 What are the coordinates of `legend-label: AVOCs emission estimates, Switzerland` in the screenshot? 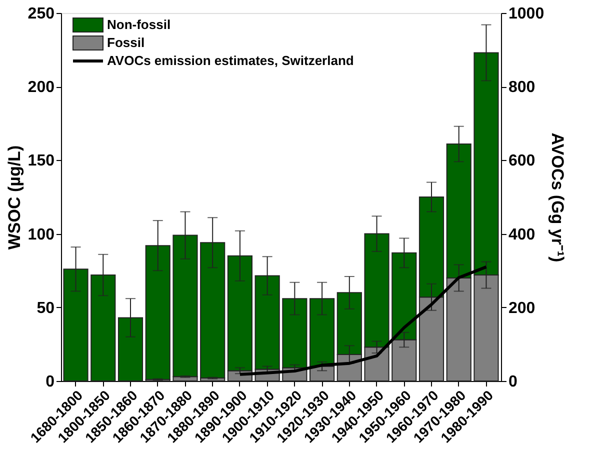 It's located at (230, 60).